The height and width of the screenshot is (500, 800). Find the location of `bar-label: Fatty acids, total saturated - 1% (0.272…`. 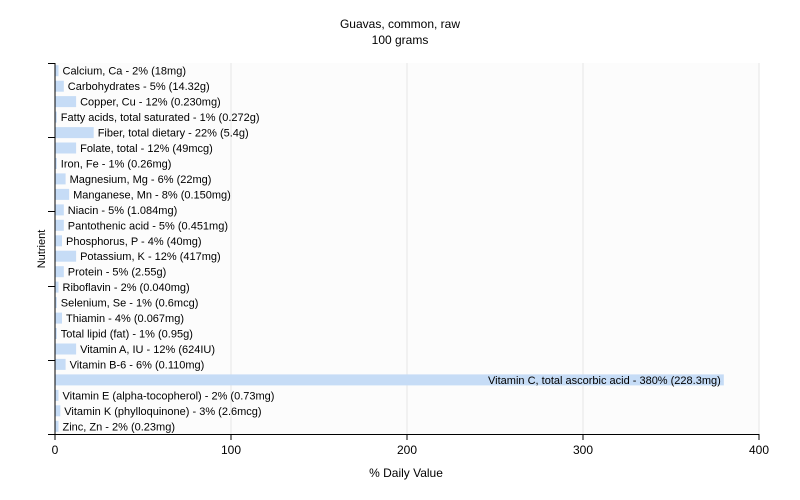

bar-label: Fatty acids, total saturated - 1% (0.272… is located at coordinates (160, 118).